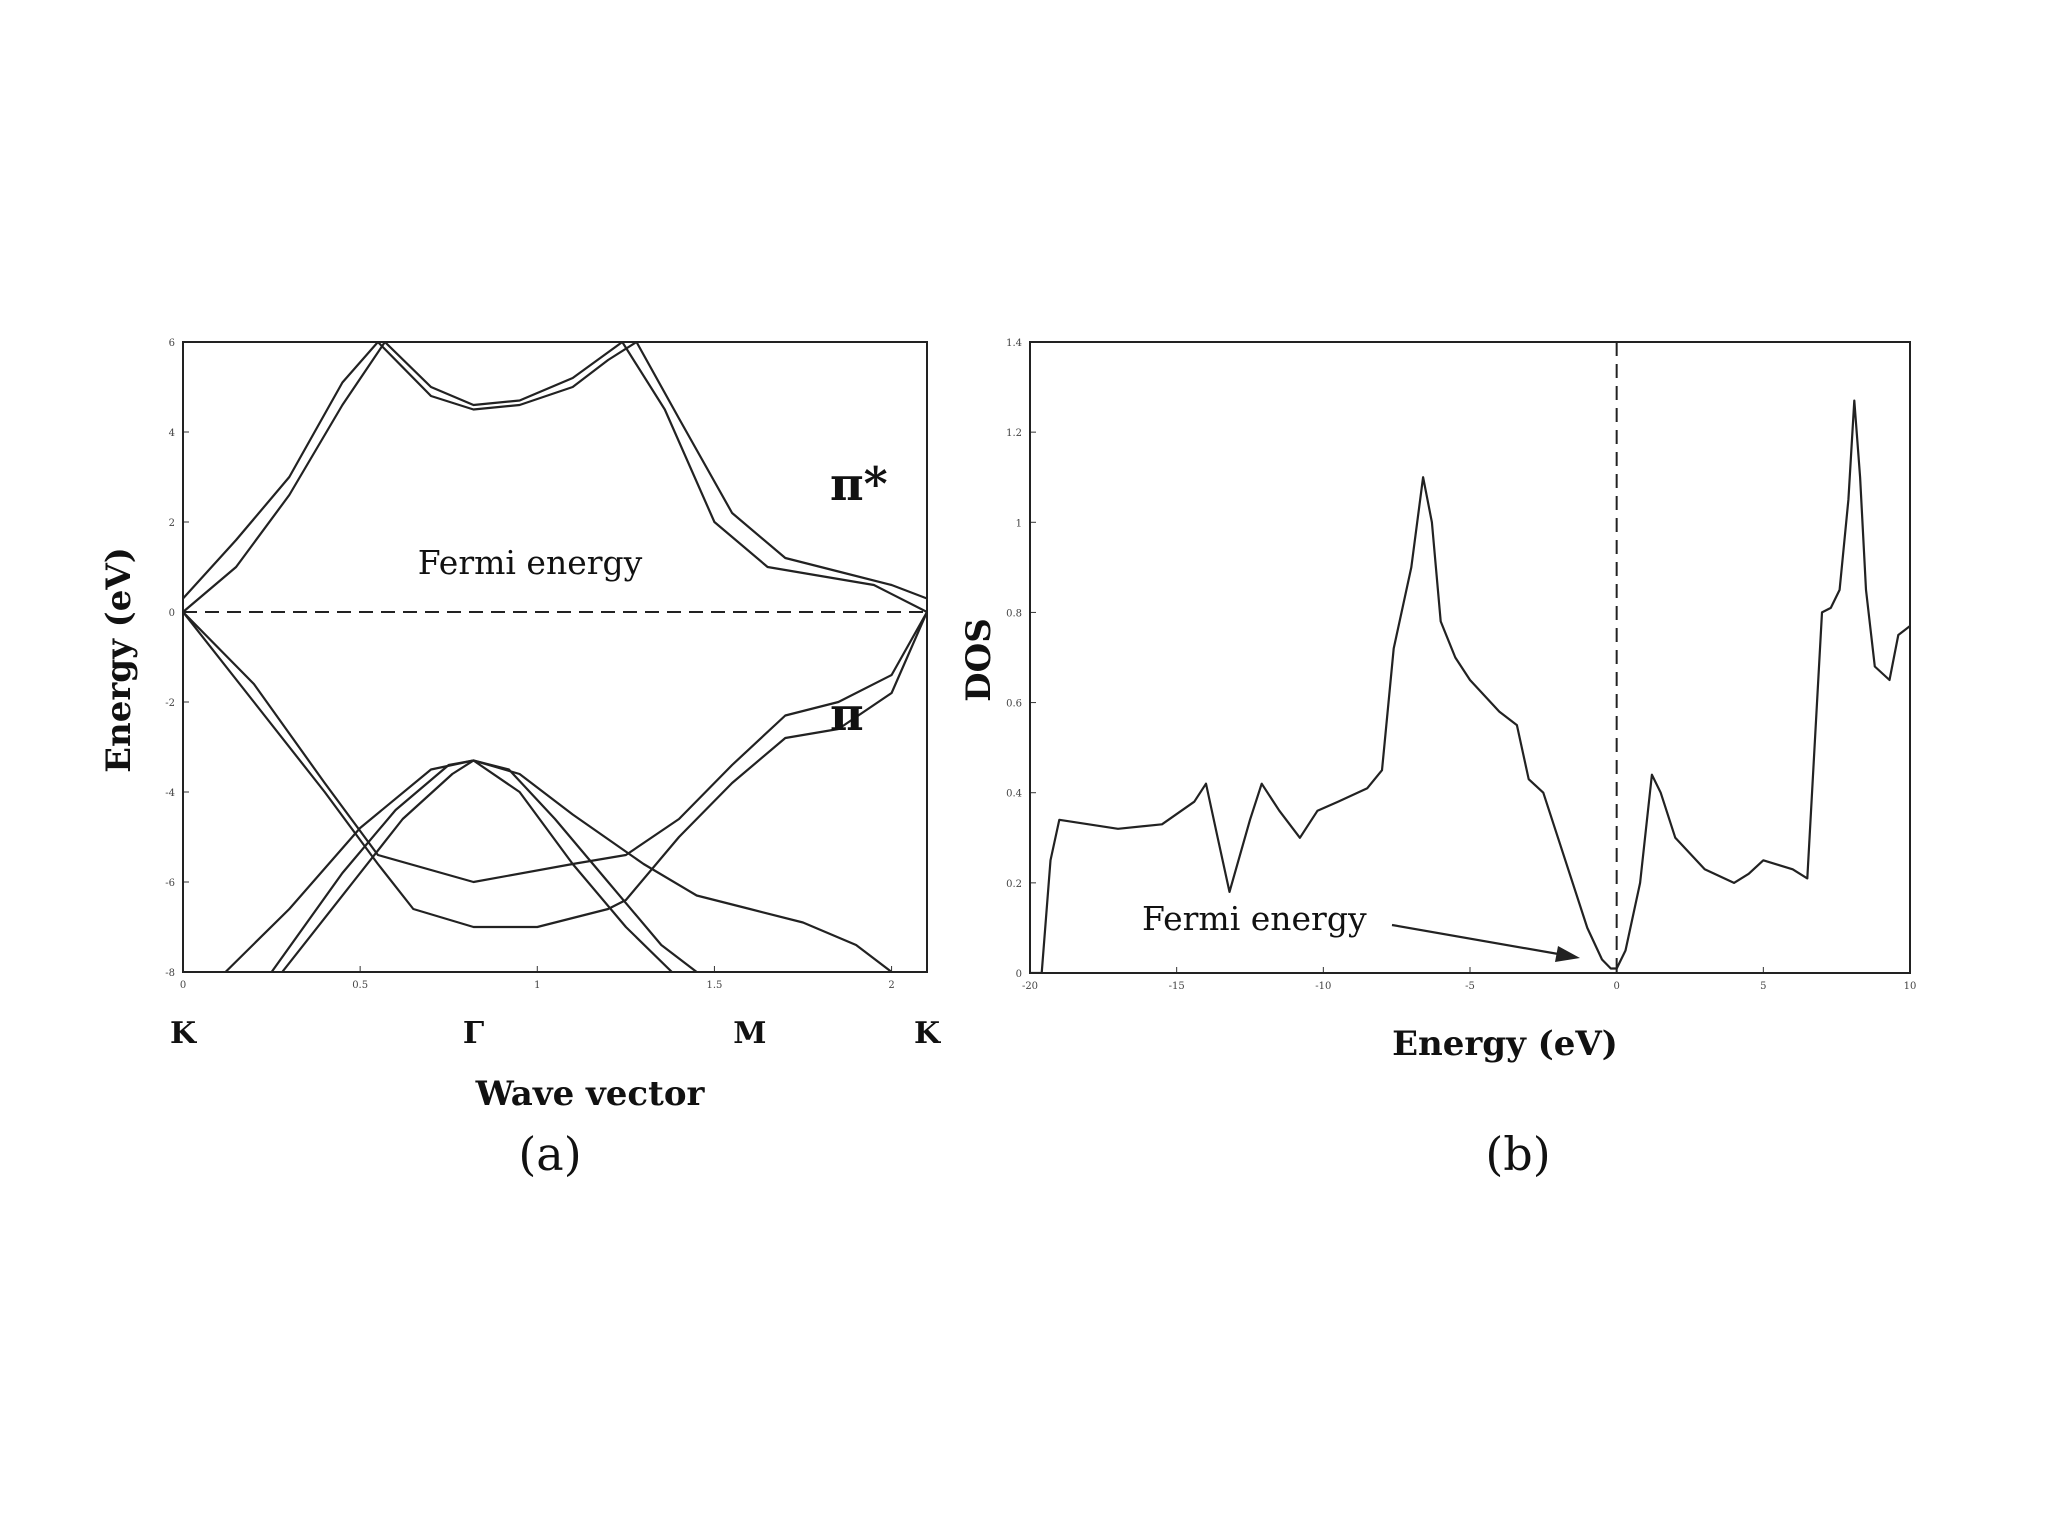  Describe the element at coordinates (170, 703) in the screenshot. I see `band-y-tick-label: -2` at that location.